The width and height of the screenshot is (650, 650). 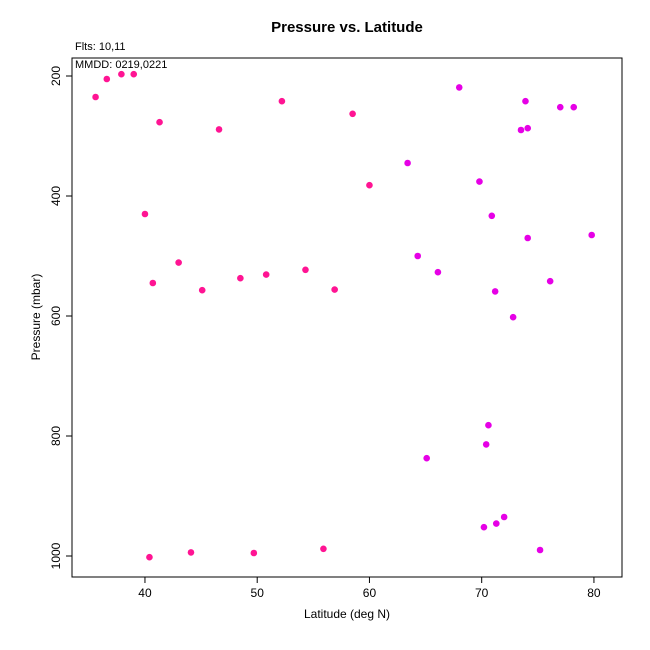 I want to click on y-tick-label: 200, so click(x=56, y=76).